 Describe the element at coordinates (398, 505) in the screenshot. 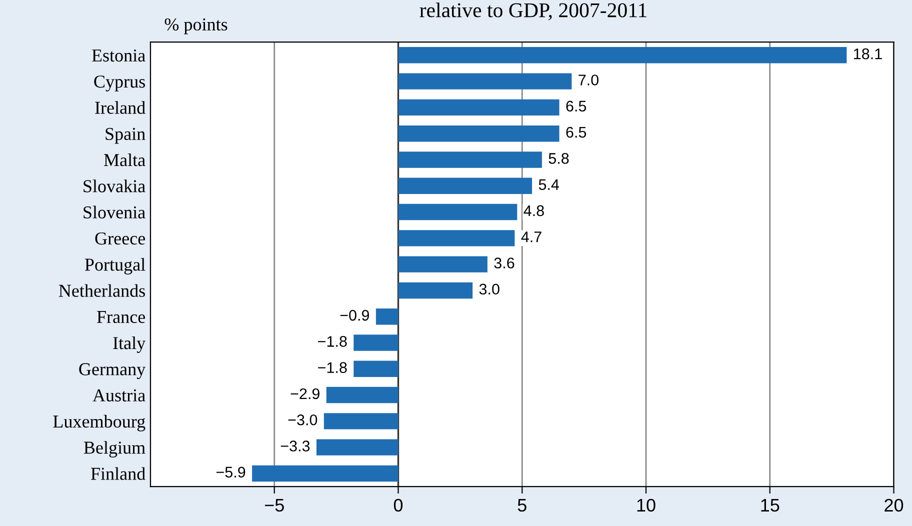

I see `x-tick-label: 0` at that location.